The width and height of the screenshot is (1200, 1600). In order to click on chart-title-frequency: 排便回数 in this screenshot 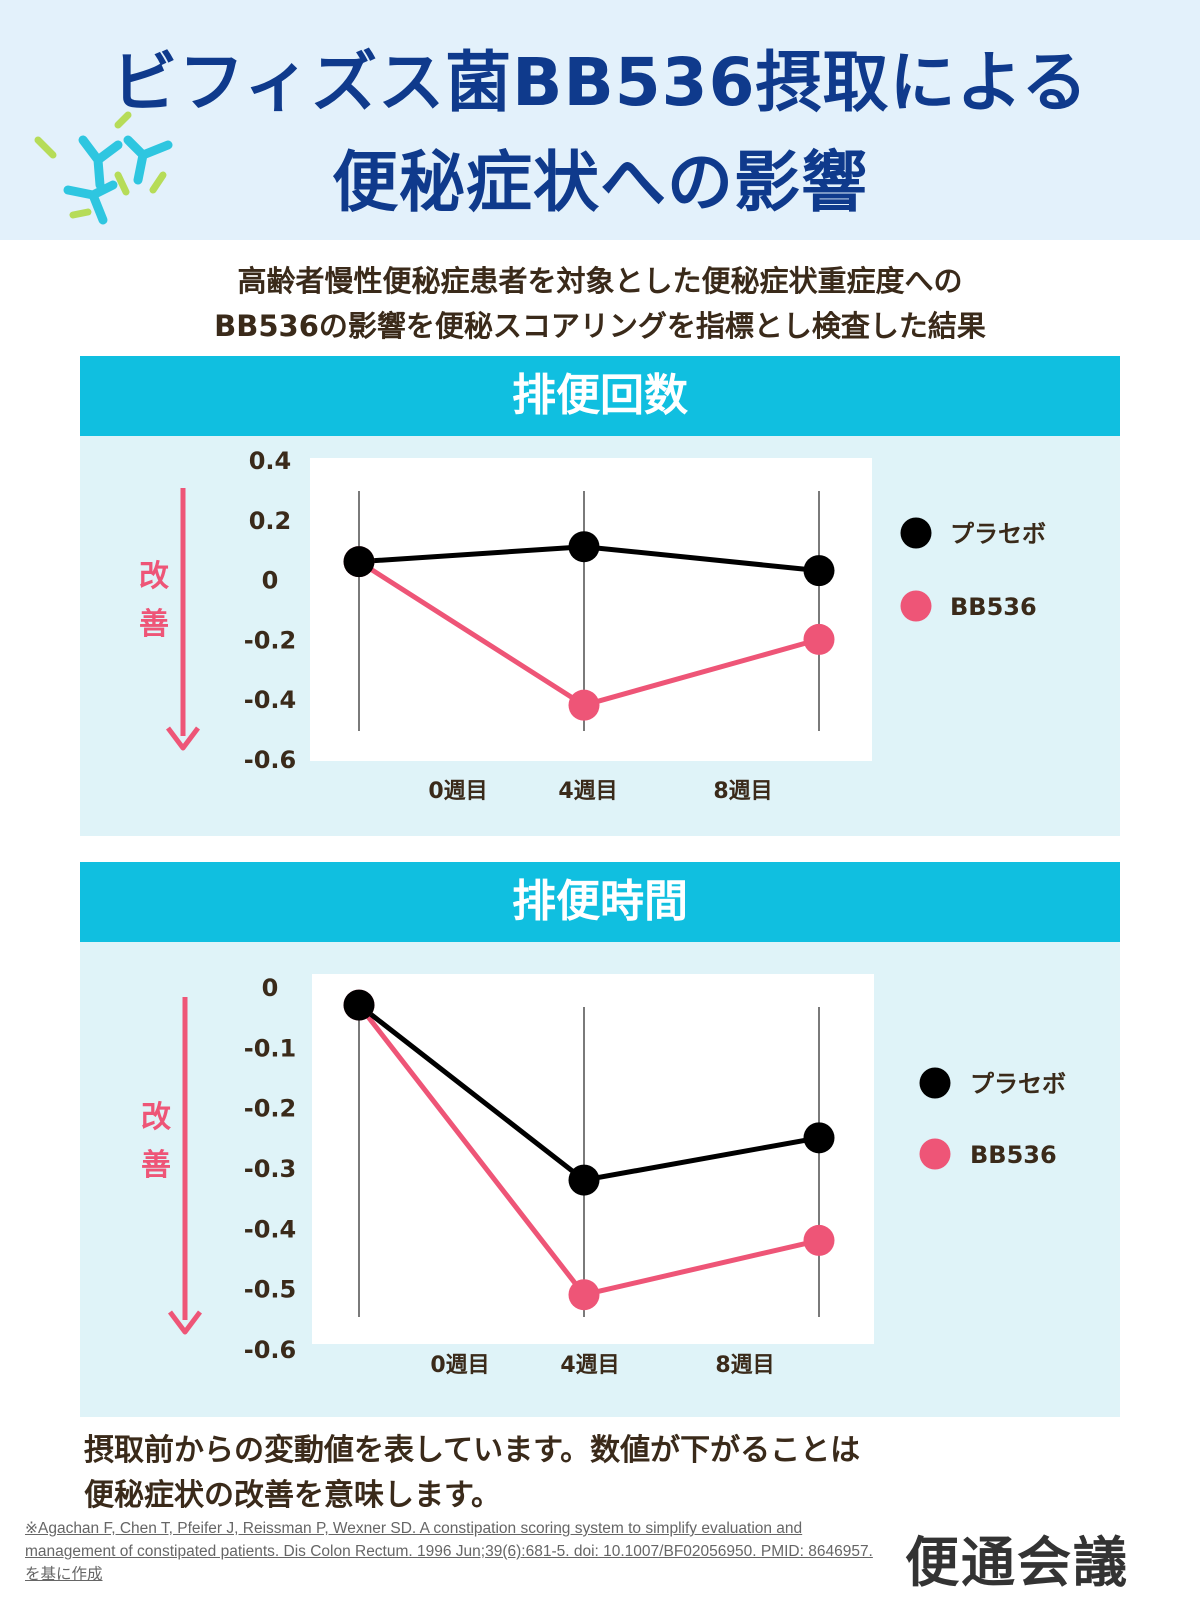, I will do `click(600, 396)`.